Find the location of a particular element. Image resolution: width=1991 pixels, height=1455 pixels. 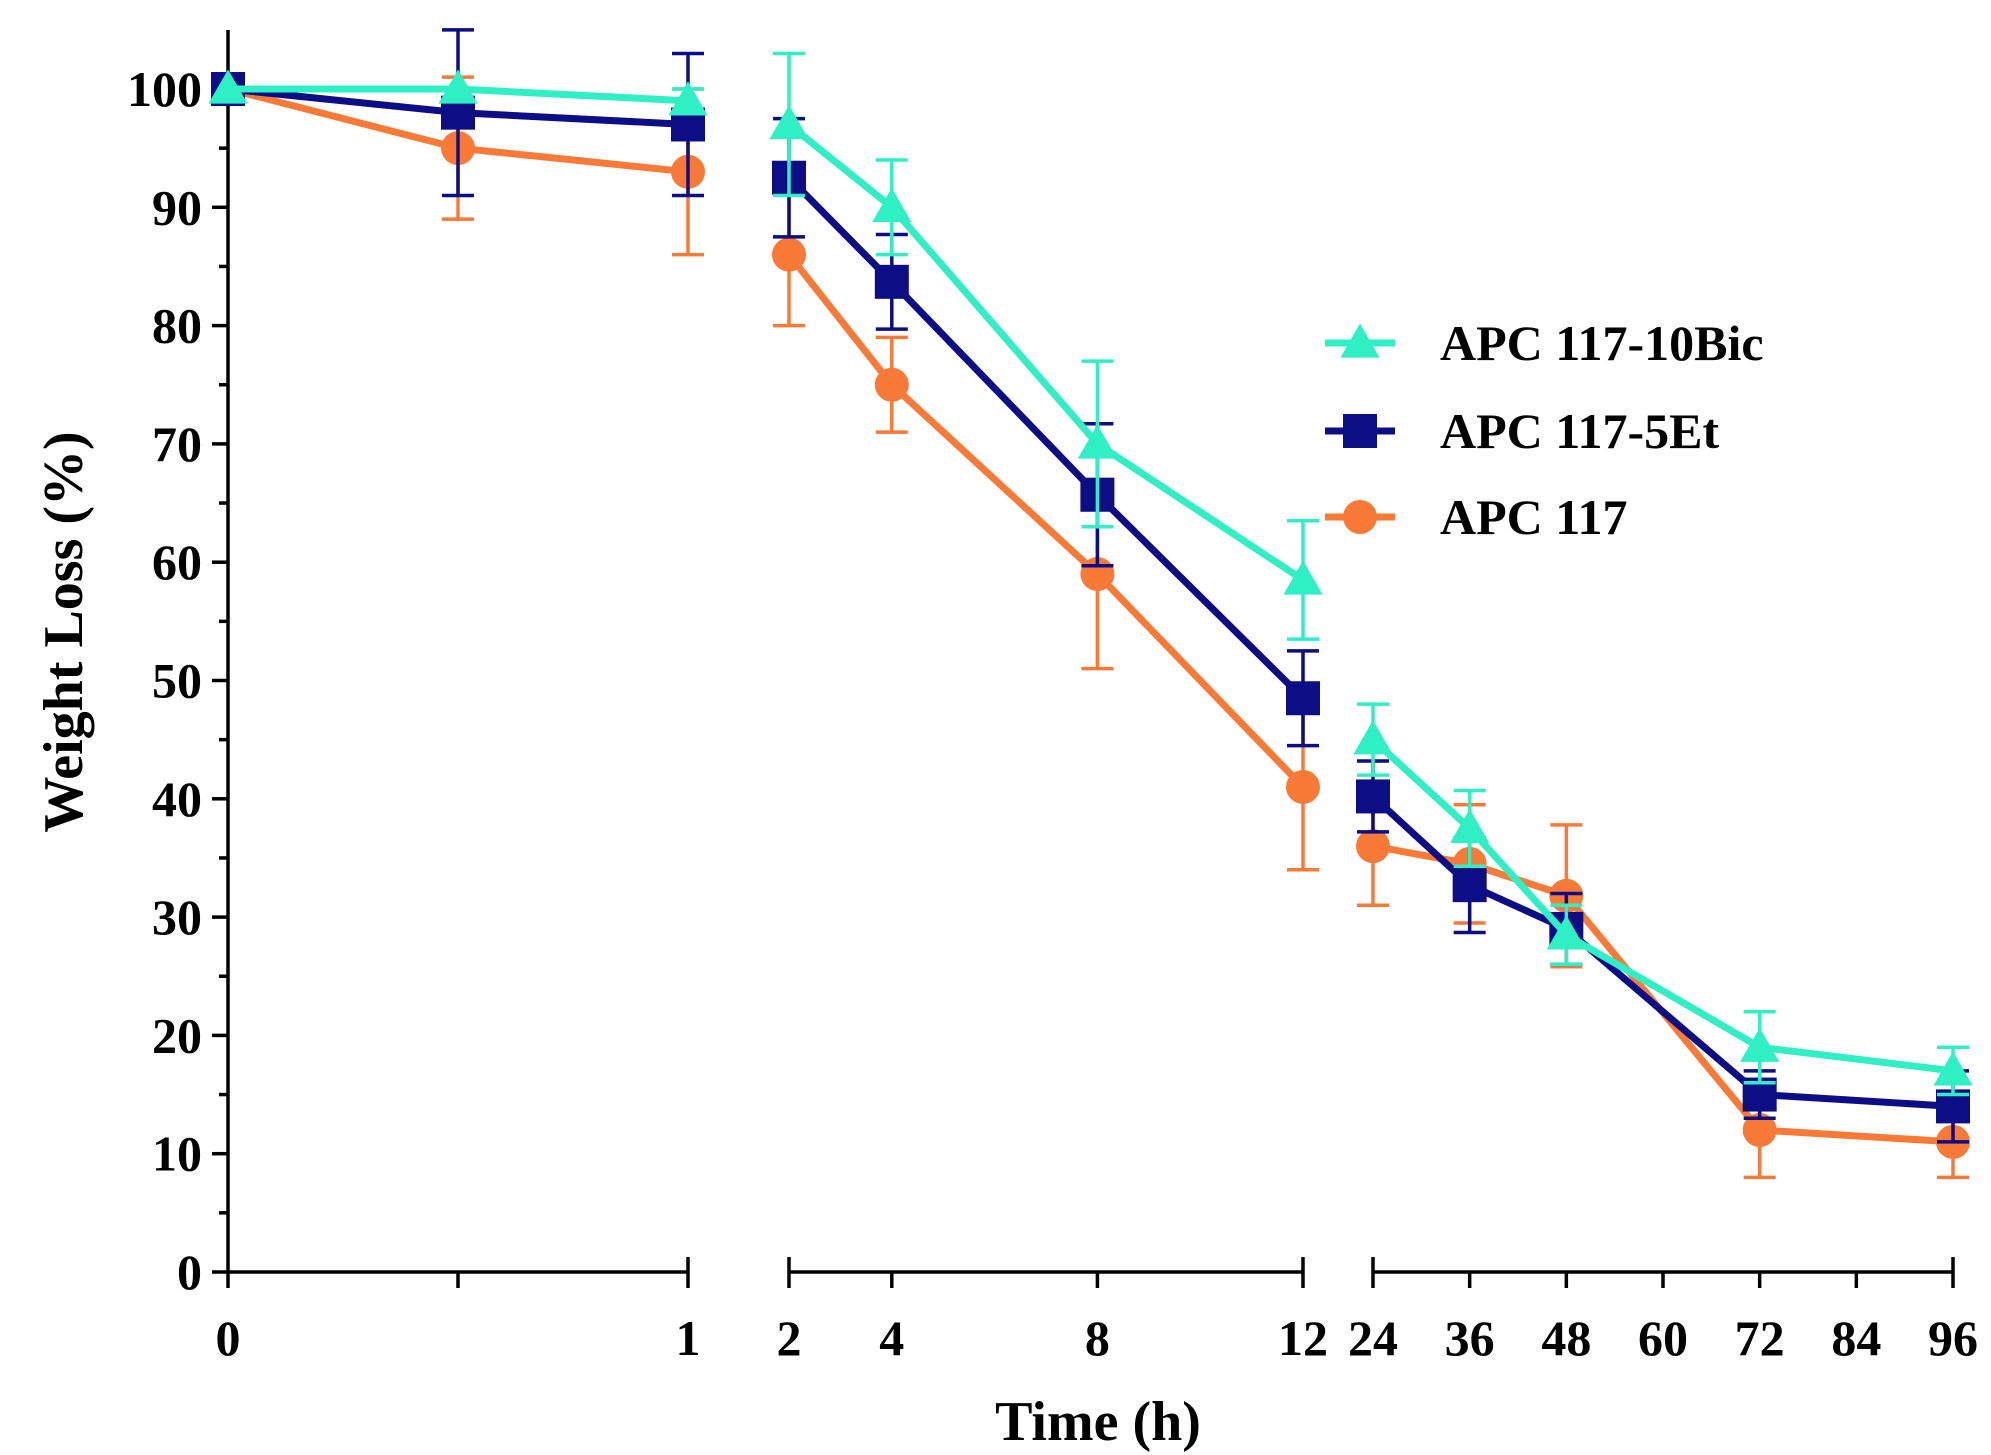

y-tick-label: 40 is located at coordinates (177, 799).